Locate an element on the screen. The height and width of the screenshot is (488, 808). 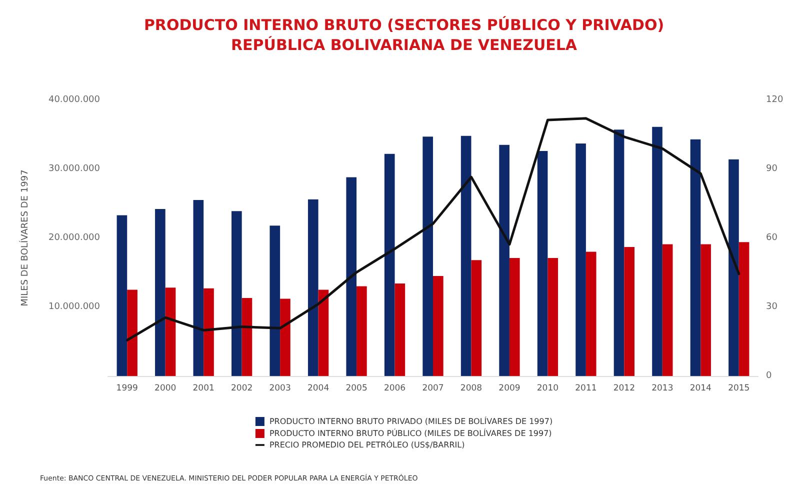
x-tick-label: 1999 is located at coordinates (127, 389).